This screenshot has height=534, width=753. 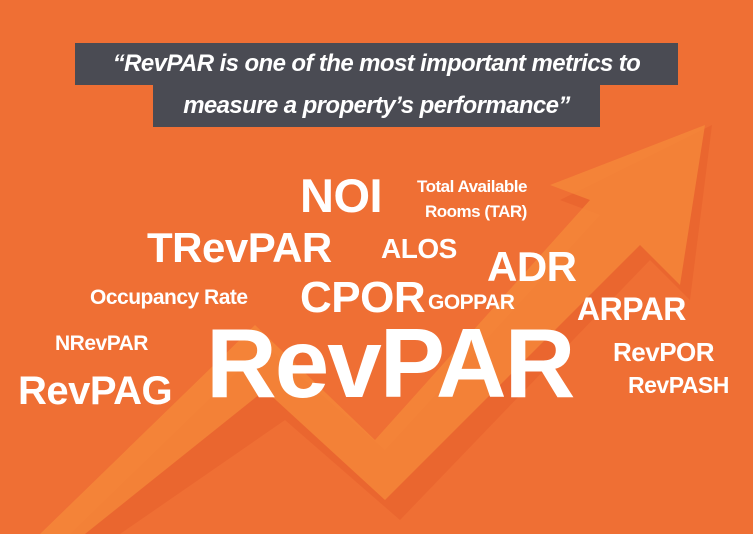 What do you see at coordinates (390, 363) in the screenshot?
I see `word-revpar: RevPAR` at bounding box center [390, 363].